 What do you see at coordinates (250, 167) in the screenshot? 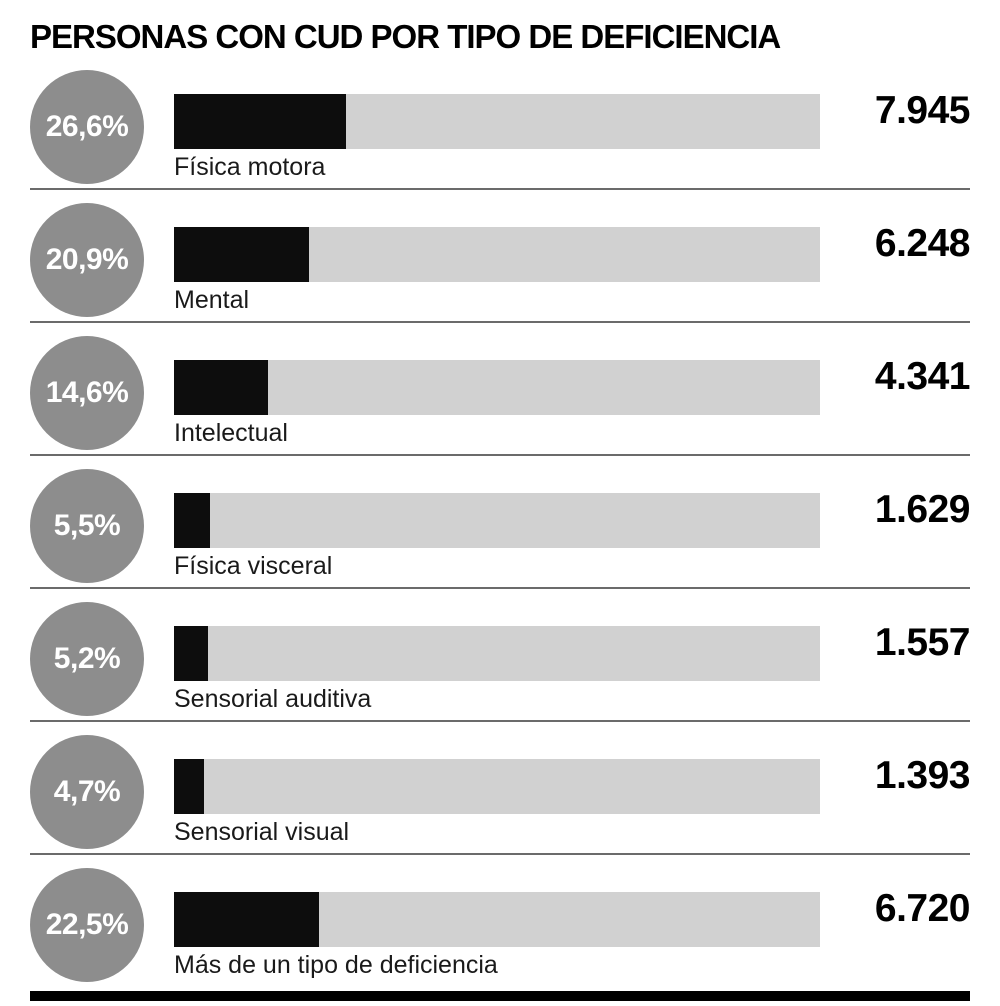
I see `category-label: Física motora` at bounding box center [250, 167].